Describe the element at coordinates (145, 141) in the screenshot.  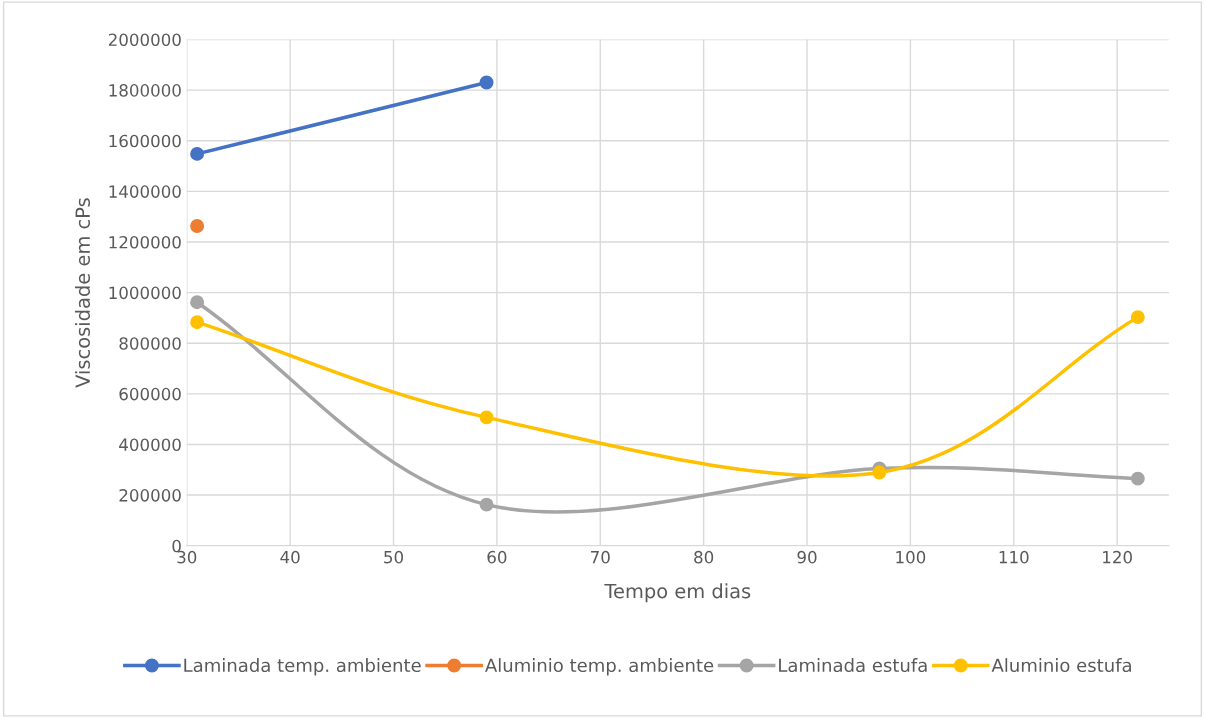
I see `y-tick-label: 1600000` at that location.